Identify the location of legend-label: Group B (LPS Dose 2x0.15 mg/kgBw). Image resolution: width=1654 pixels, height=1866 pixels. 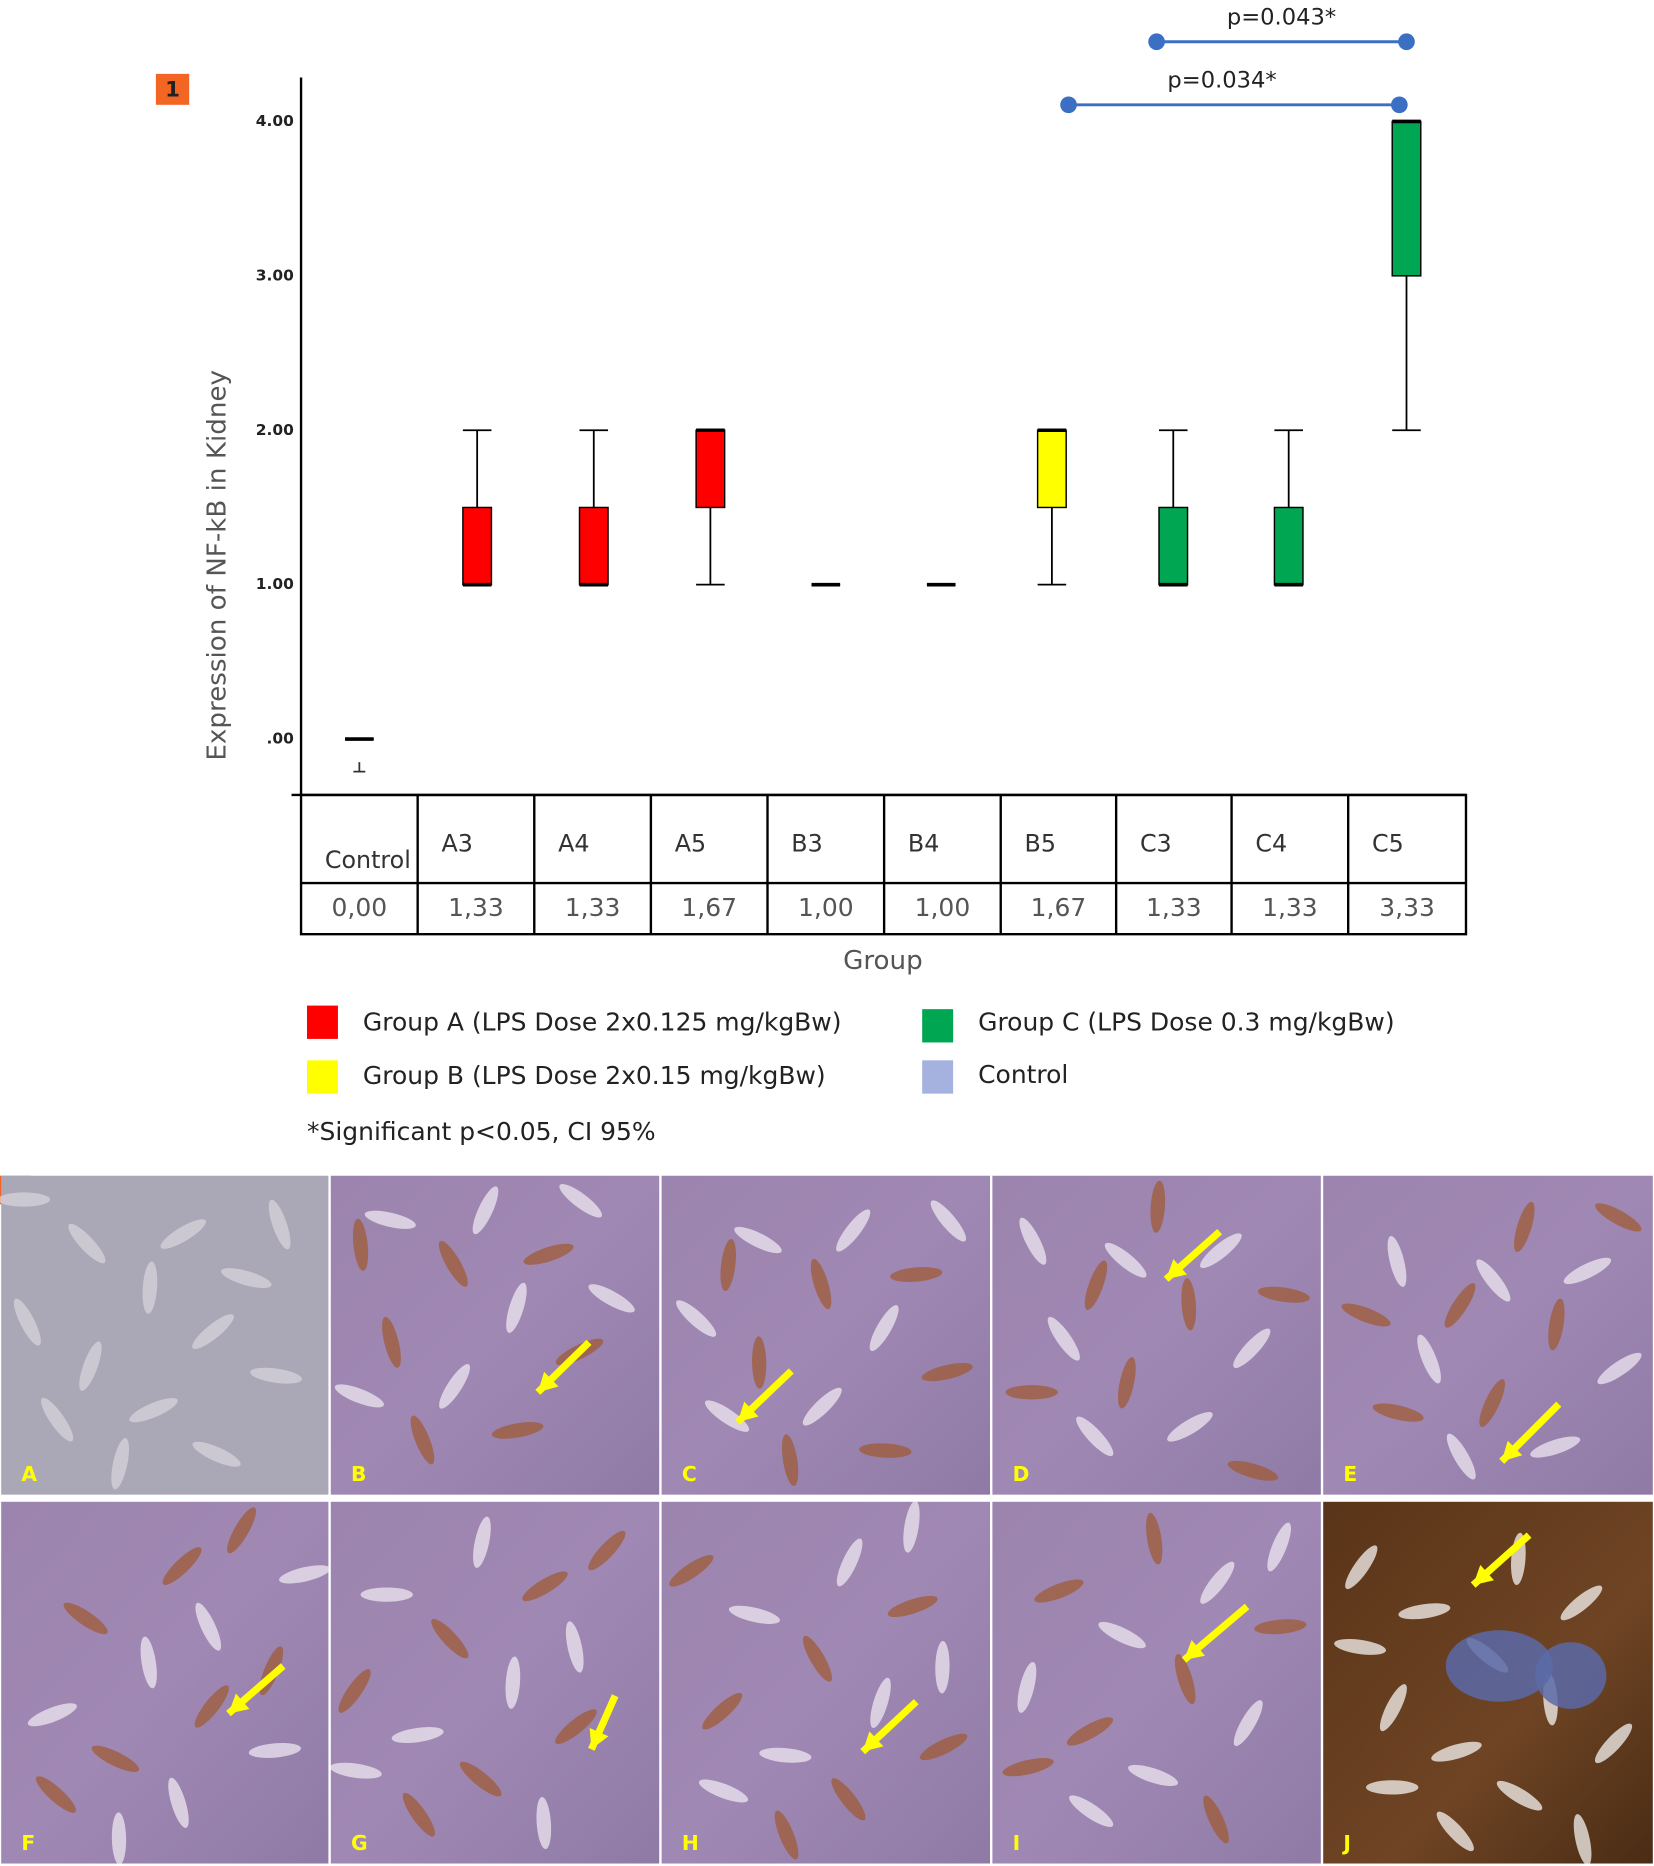
(594, 1075).